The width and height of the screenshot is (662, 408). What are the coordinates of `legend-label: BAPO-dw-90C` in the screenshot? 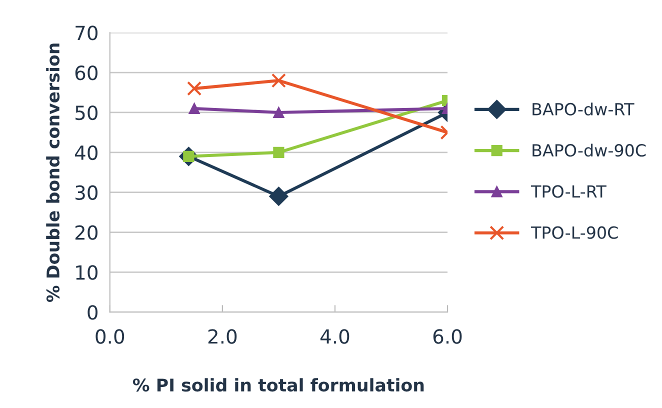 It's located at (589, 150).